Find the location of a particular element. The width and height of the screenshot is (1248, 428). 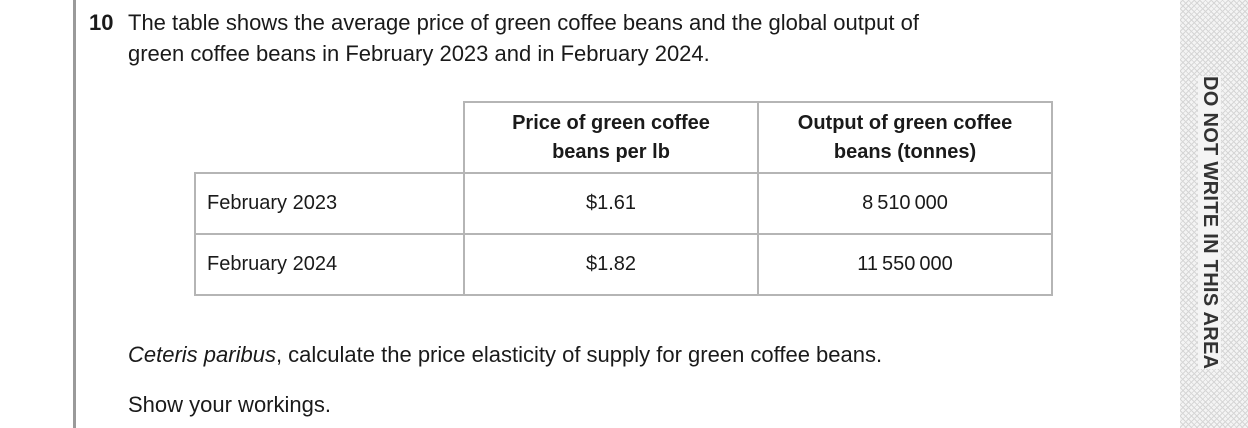

table-cell: 8 510 000 is located at coordinates (905, 203).